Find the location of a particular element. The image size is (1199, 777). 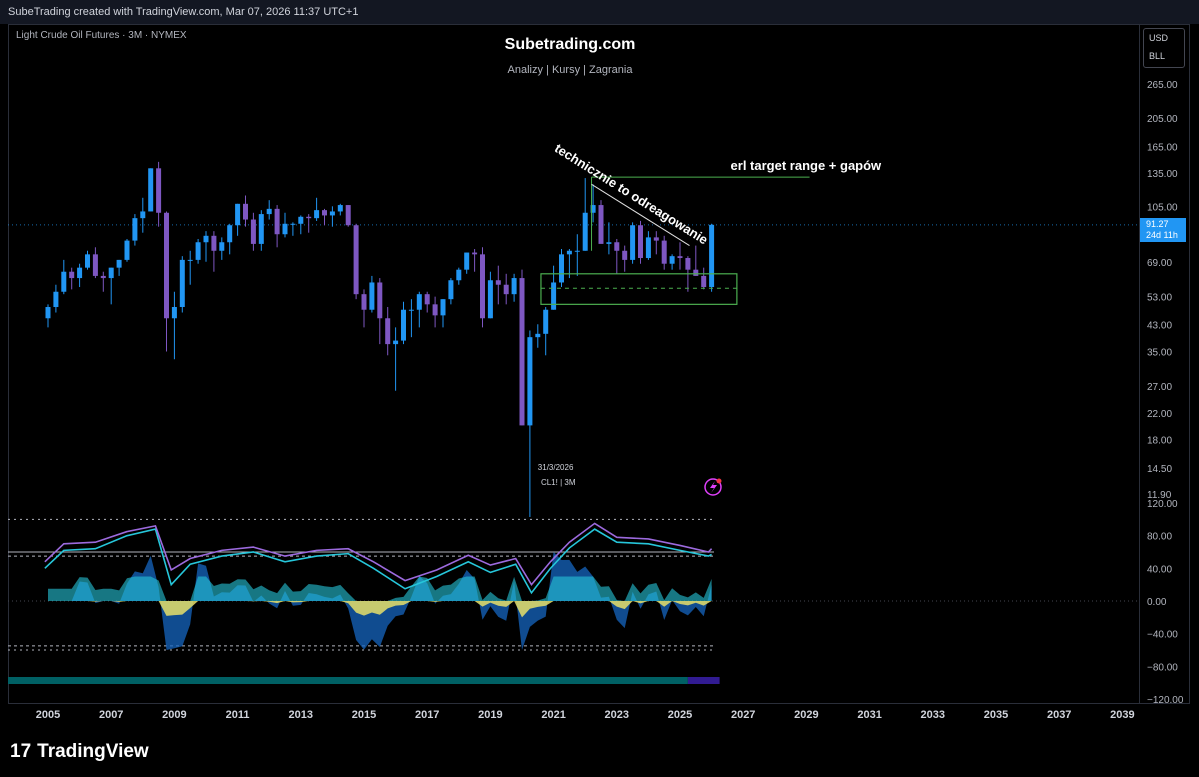

time-axis-tick: 2009 is located at coordinates (174, 715).